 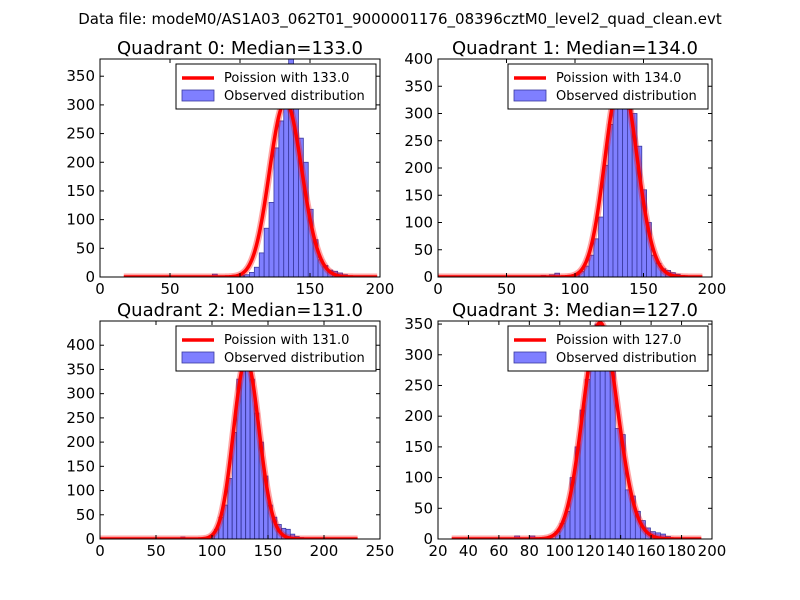 What do you see at coordinates (529, 551) in the screenshot?
I see `x-tick-label: 80` at bounding box center [529, 551].